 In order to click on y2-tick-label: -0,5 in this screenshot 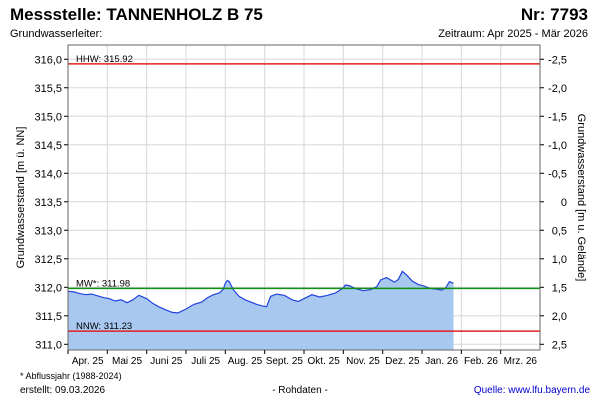, I will do `click(557, 174)`.